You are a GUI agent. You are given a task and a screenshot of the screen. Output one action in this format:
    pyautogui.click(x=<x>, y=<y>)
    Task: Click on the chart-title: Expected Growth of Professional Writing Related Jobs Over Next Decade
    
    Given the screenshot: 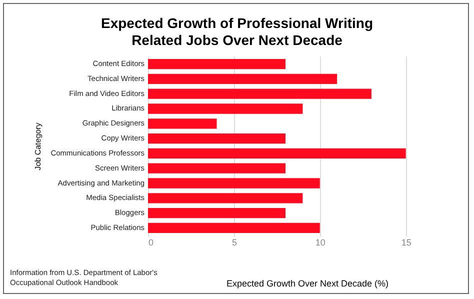 What is the action you would take?
    pyautogui.click(x=237, y=31)
    